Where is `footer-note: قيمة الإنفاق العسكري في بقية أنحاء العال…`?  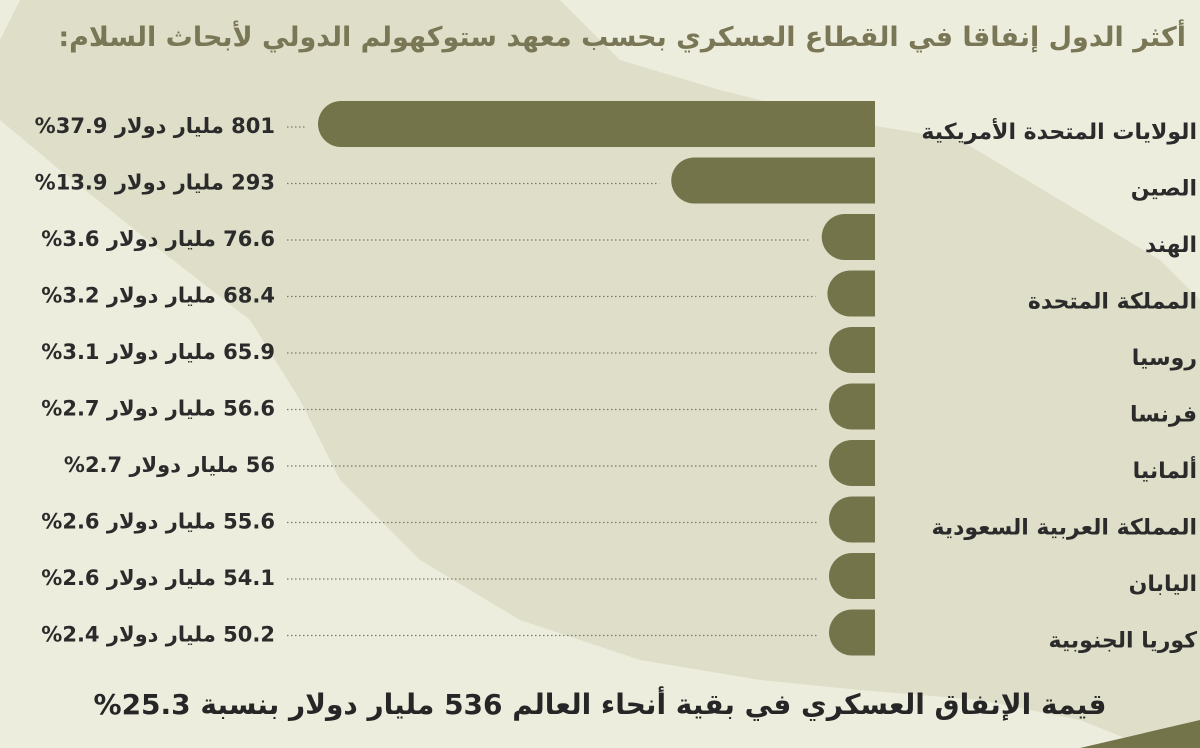 footer-note: قيمة الإنفاق العسكري في بقية أنحاء العال… is located at coordinates (600, 704).